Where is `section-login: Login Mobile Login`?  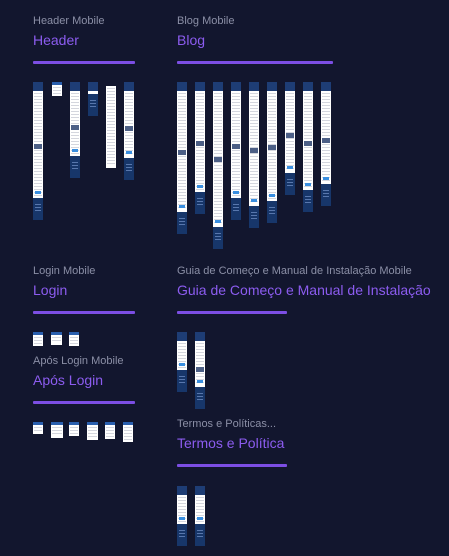 section-login: Login Mobile Login is located at coordinates (84, 289).